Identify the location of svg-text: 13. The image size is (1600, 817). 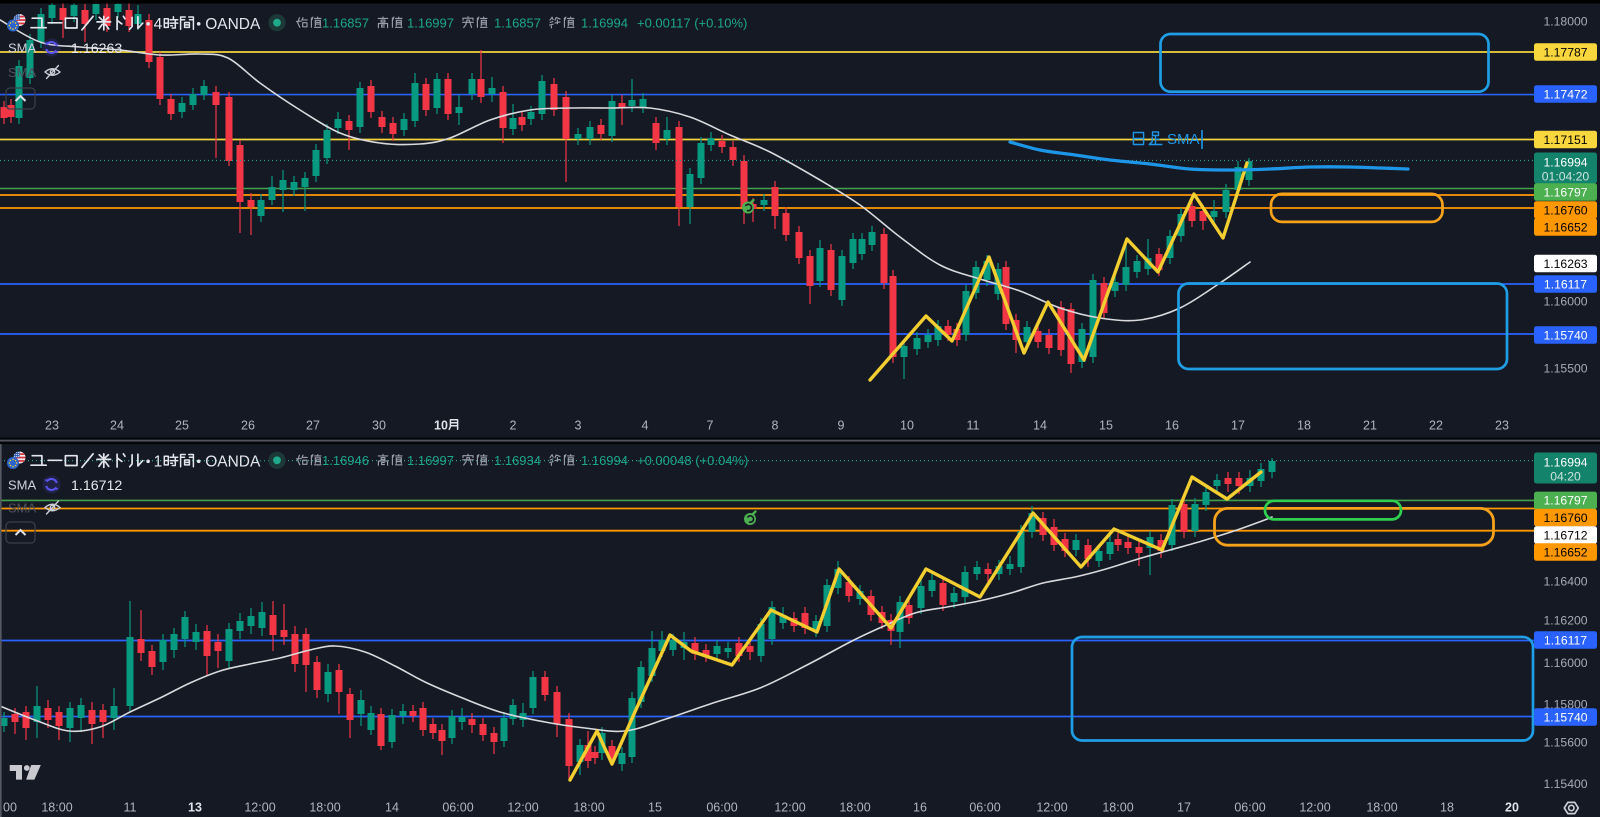
(195, 808).